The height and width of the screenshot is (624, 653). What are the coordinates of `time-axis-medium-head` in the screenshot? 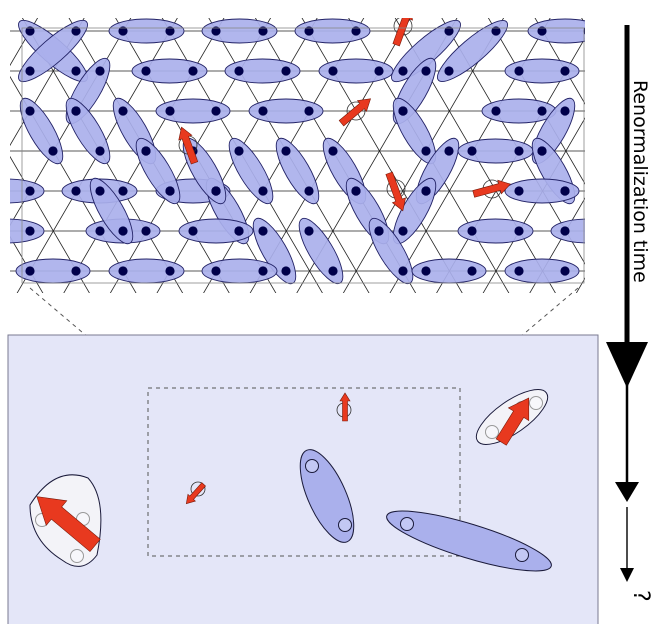 It's located at (627, 492).